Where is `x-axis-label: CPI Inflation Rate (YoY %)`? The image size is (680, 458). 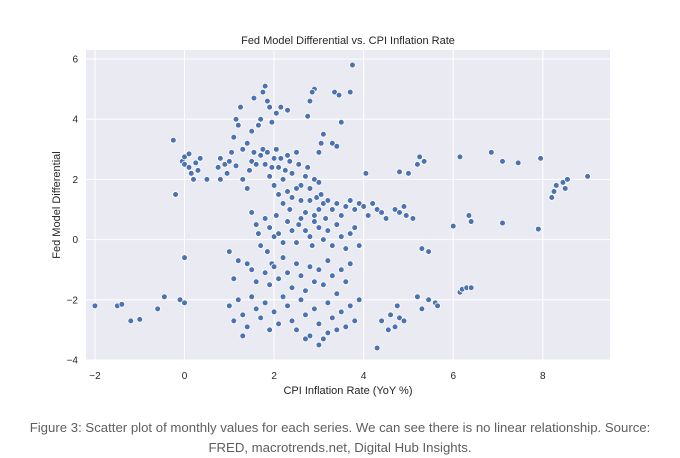 x-axis-label: CPI Inflation Rate (YoY %) is located at coordinates (347, 391).